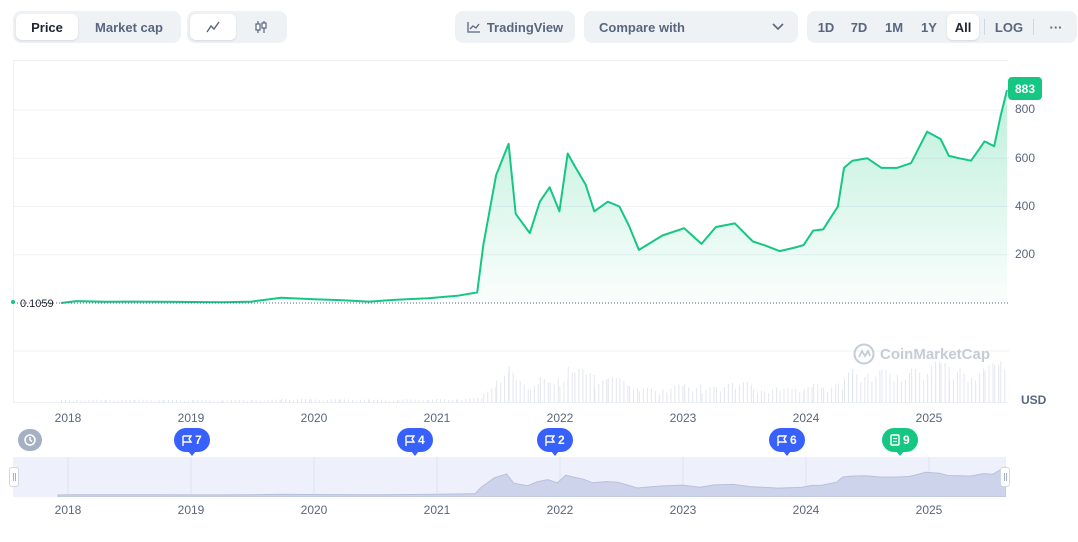  I want to click on history-button, so click(30, 440).